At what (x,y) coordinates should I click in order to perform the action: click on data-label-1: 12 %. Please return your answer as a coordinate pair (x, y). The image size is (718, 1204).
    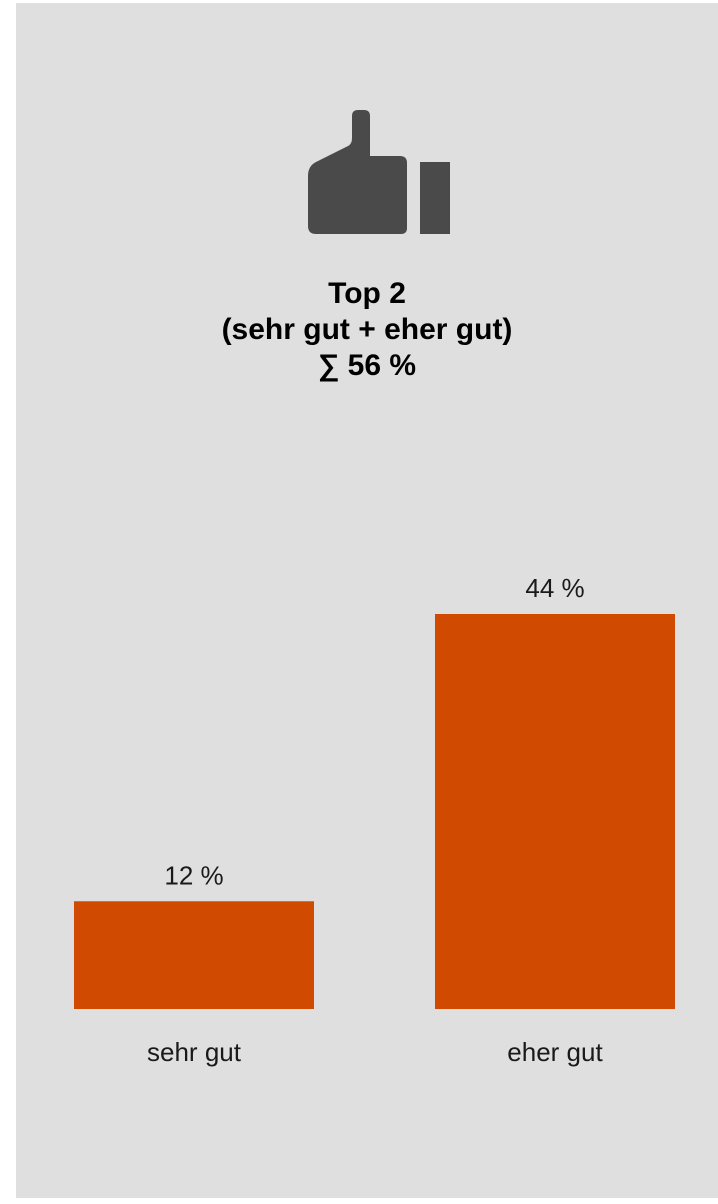
    Looking at the image, I should click on (193, 875).